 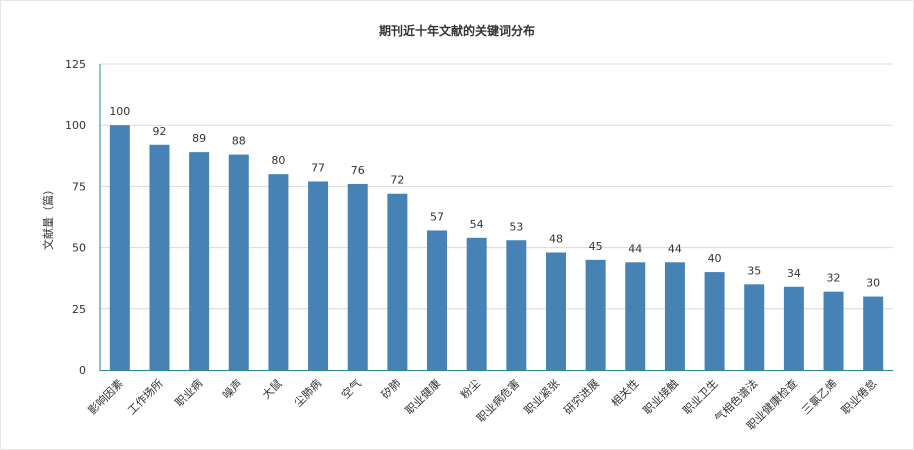 What do you see at coordinates (75, 125) in the screenshot?
I see `y-tick-label: 100` at bounding box center [75, 125].